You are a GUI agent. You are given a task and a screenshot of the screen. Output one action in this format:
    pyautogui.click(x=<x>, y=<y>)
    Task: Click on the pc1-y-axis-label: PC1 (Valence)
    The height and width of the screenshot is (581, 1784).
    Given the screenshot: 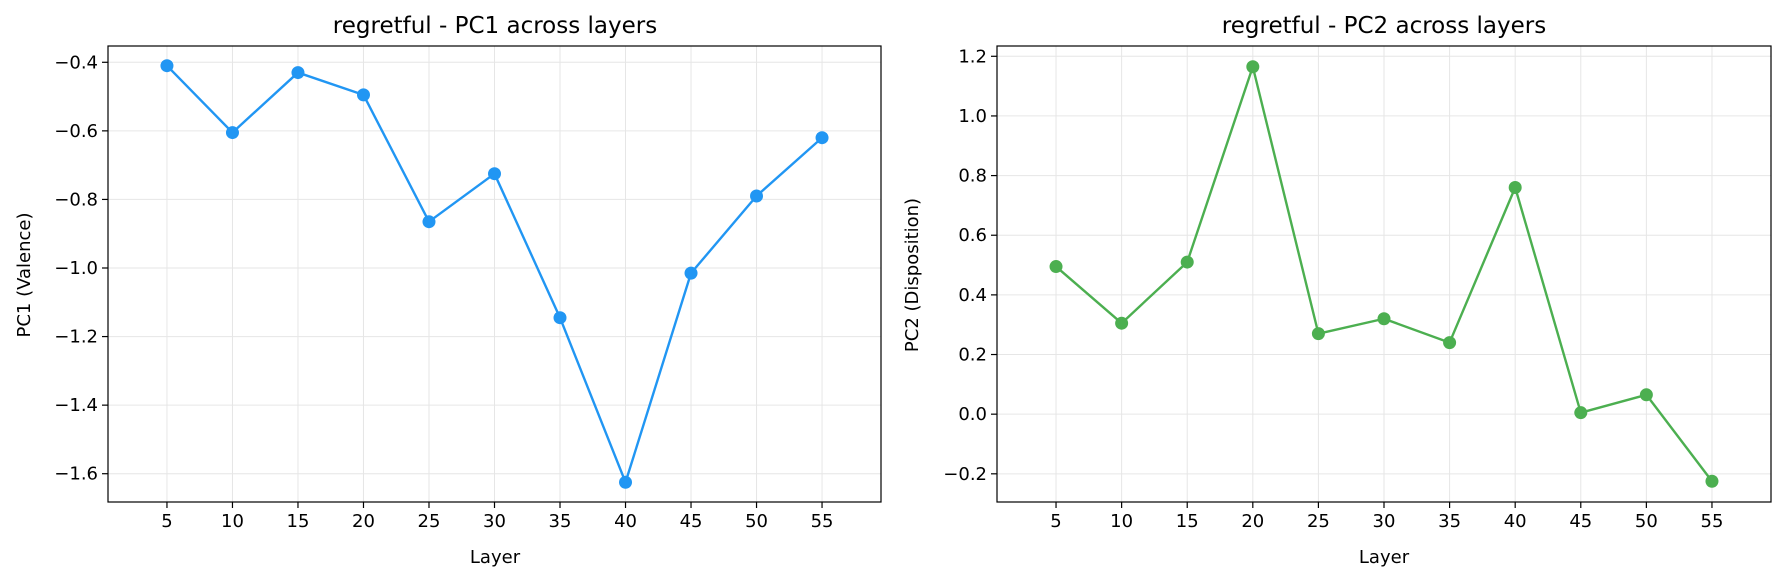 What is the action you would take?
    pyautogui.click(x=24, y=274)
    